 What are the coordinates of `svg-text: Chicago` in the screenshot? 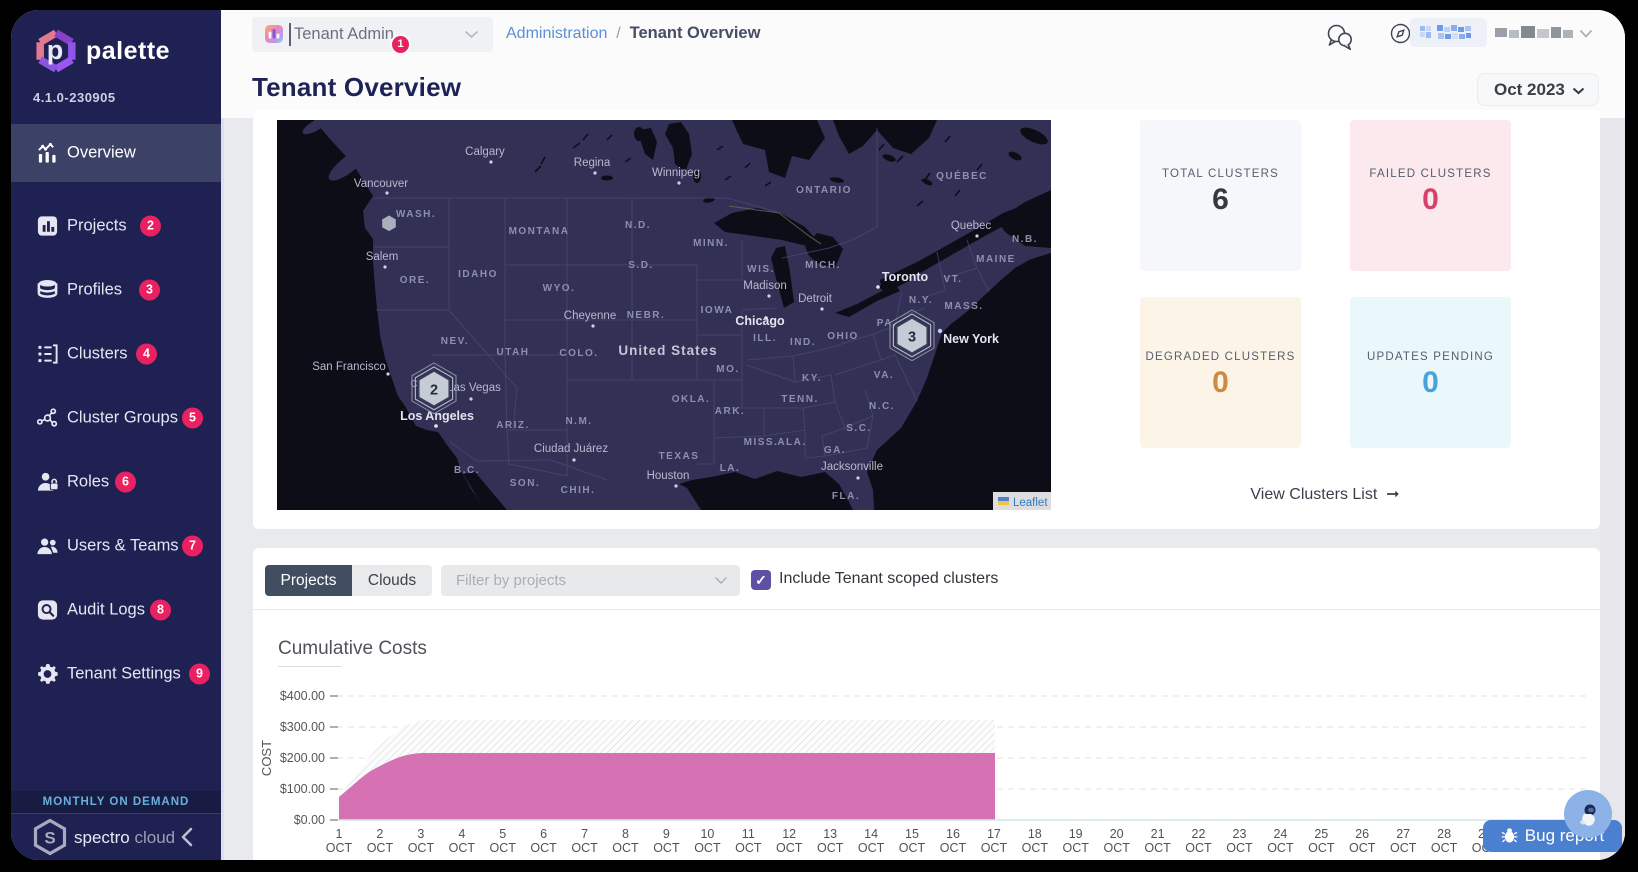 It's located at (760, 321).